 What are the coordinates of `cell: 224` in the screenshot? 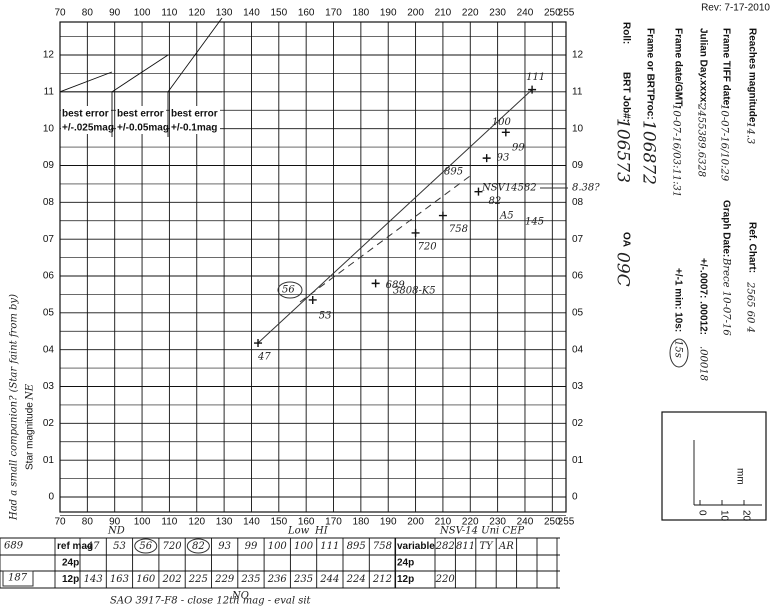 It's located at (356, 579).